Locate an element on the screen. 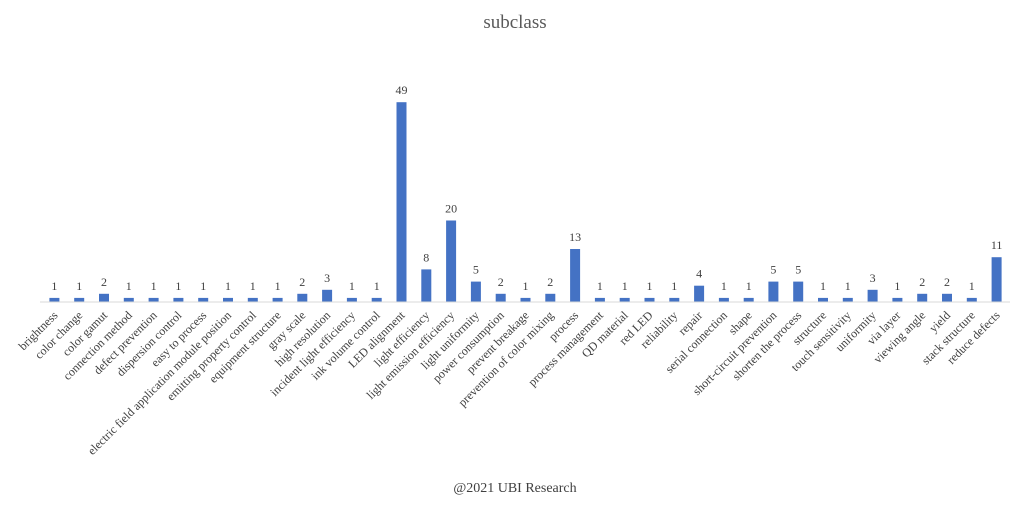  value-label-19: 1 is located at coordinates (526, 286).